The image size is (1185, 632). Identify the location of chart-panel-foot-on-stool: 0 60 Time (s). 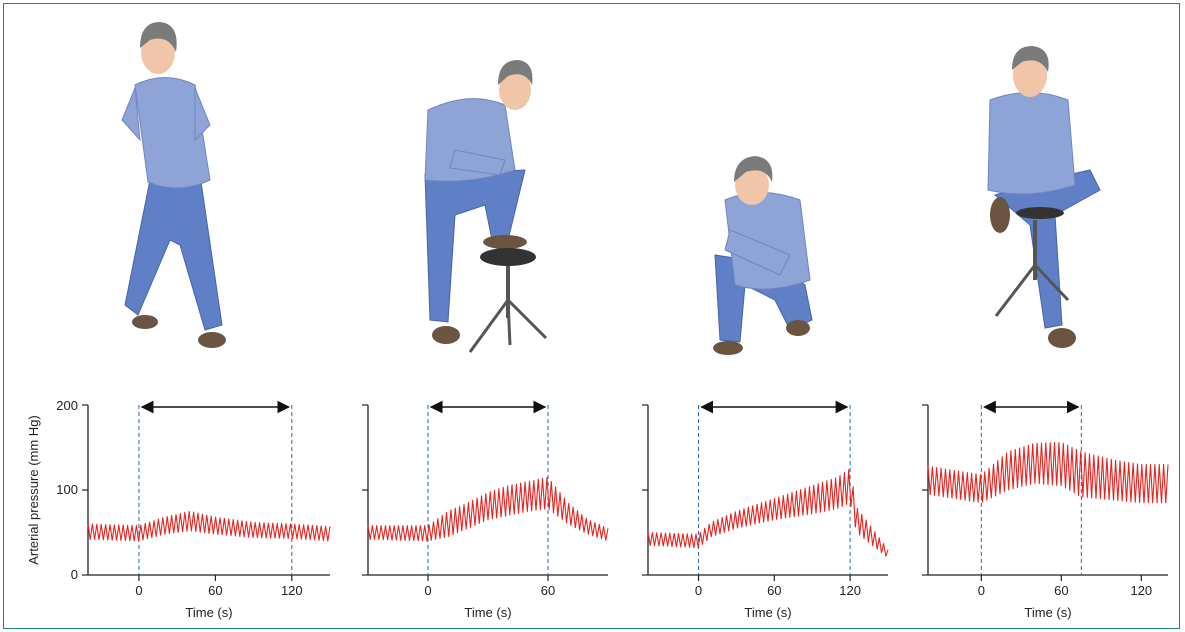
(485, 510).